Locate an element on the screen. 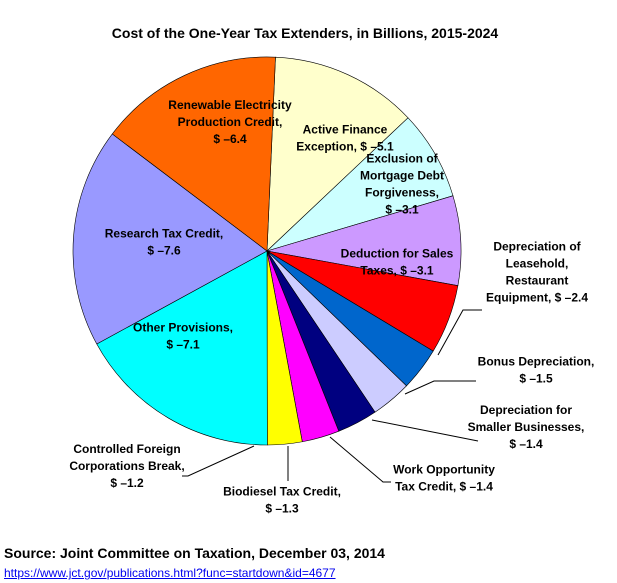 Image resolution: width=617 pixels, height=583 pixels. slice-label-line: Exclusion of is located at coordinates (402, 159).